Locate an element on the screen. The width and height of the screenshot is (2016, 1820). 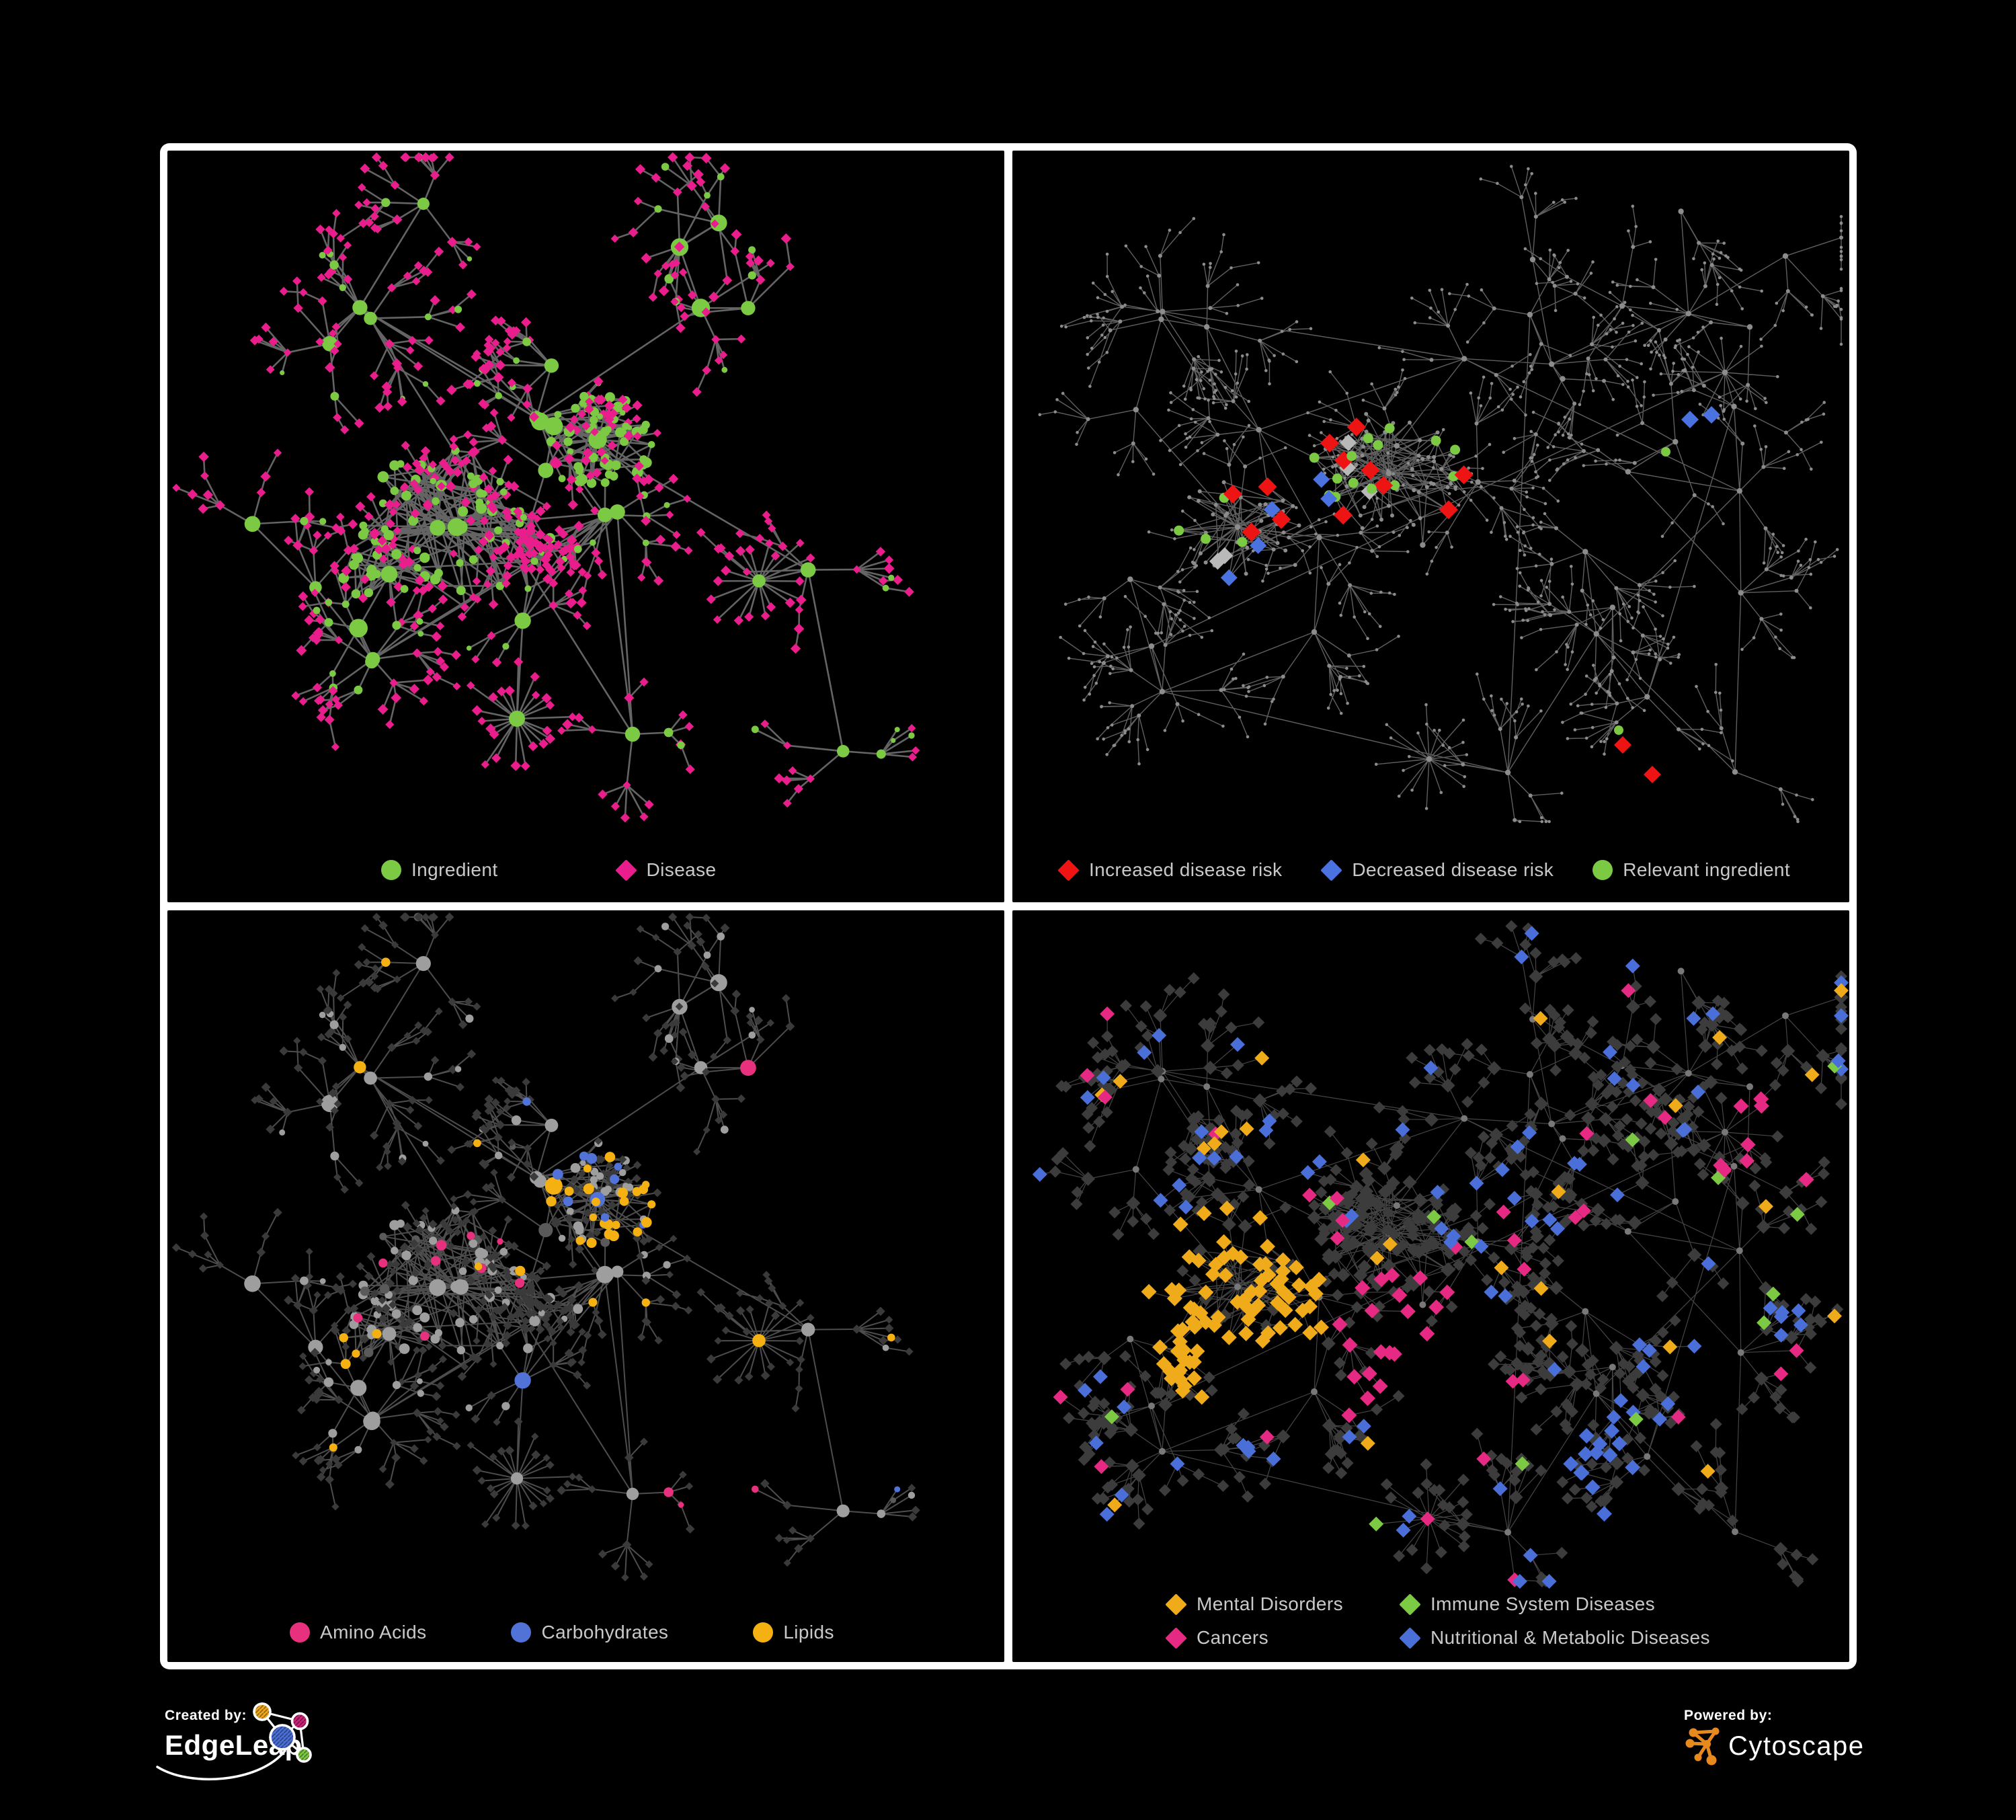
legend-label: Immune System Diseases is located at coordinates (1543, 1603).